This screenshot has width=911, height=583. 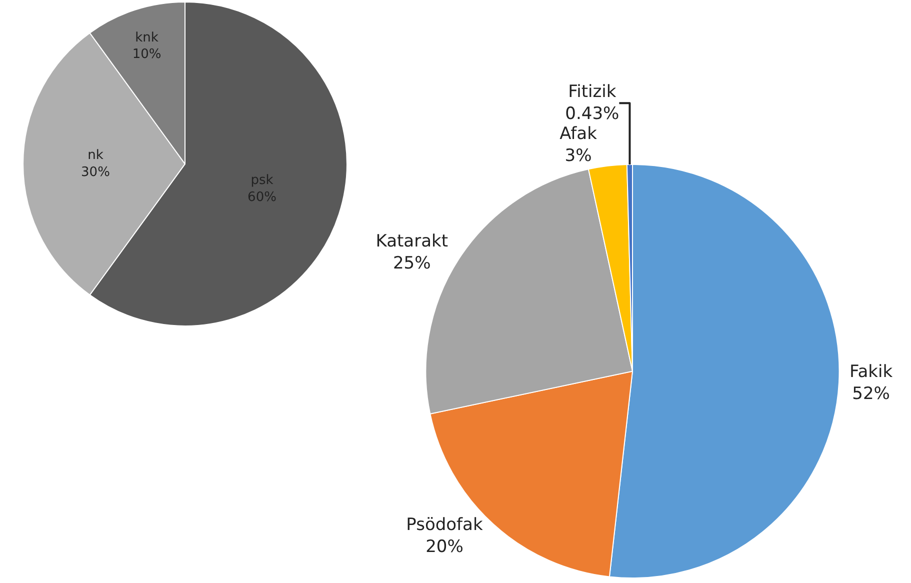 I want to click on data-label: 30%, so click(x=95, y=172).